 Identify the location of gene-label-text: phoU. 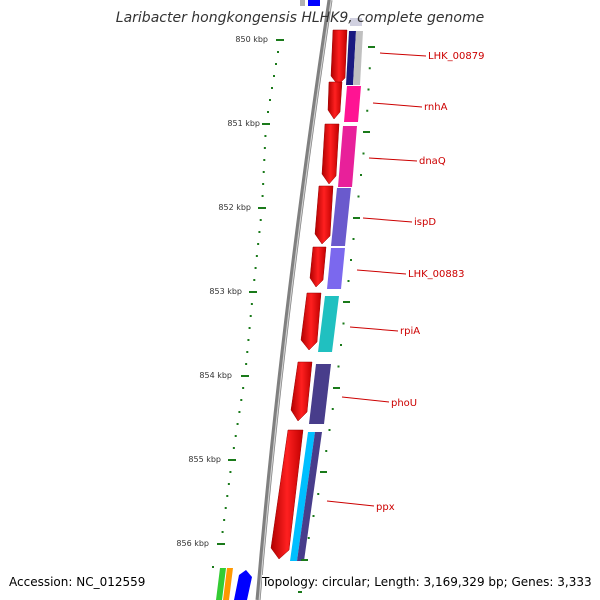
(404, 403).